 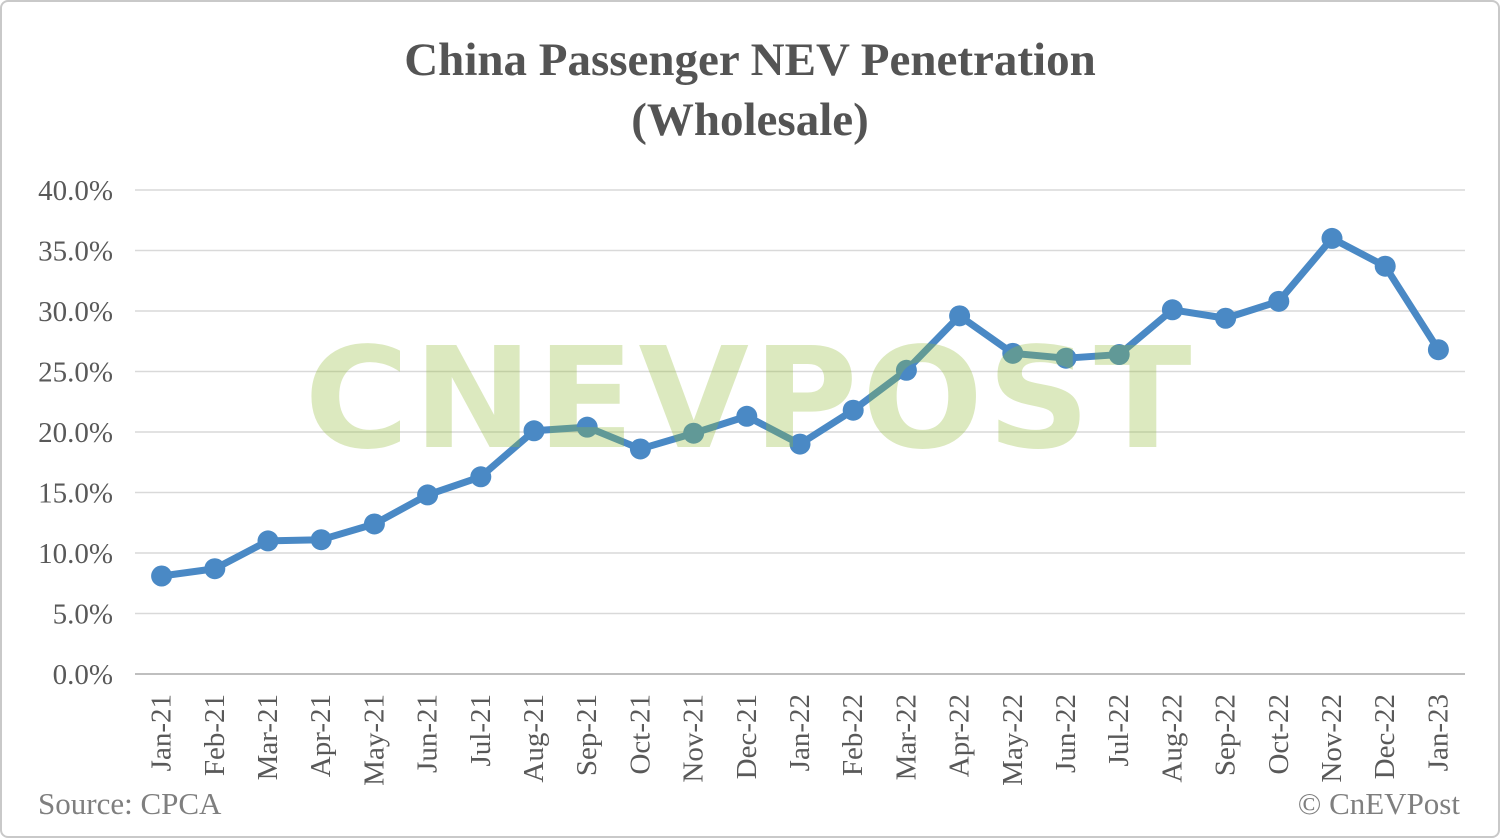 What do you see at coordinates (75, 373) in the screenshot?
I see `y-tick-label: 25.0%` at bounding box center [75, 373].